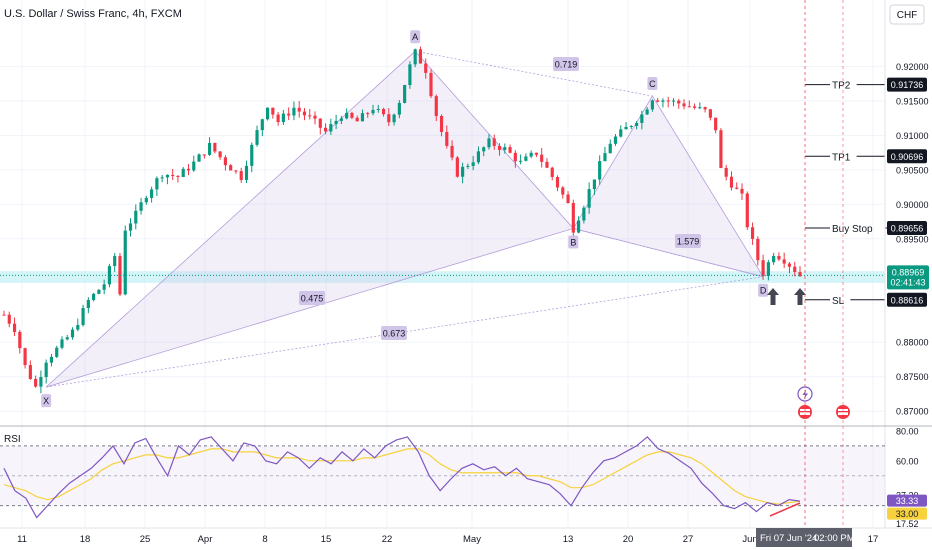 This screenshot has height=550, width=932. I want to click on ratio-label: 0.475, so click(312, 299).